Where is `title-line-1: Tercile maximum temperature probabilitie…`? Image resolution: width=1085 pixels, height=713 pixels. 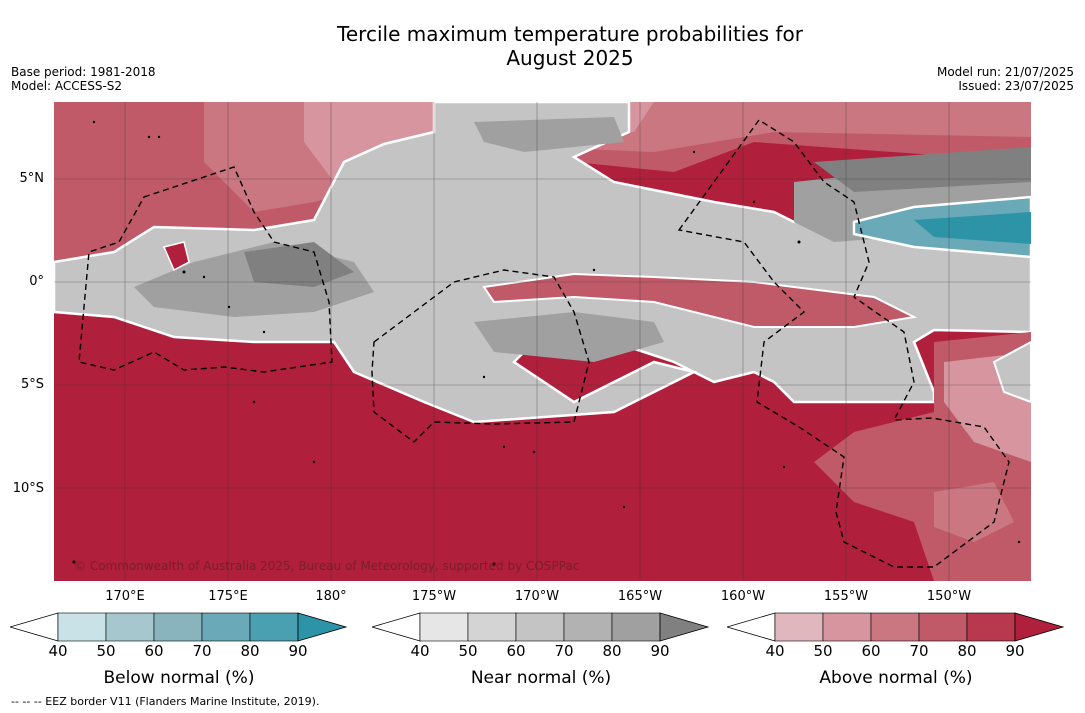
title-line-1: Tercile maximum temperature probabilitie… is located at coordinates (570, 34).